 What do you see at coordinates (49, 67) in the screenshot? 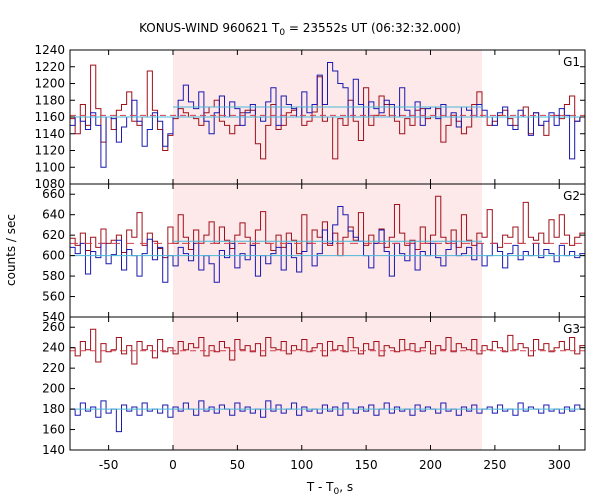
I see `y-tick-label: 1220` at bounding box center [49, 67].